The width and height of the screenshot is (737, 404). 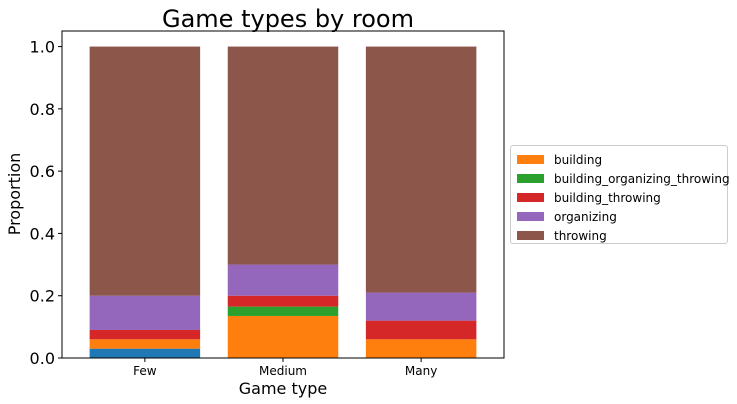 What do you see at coordinates (42, 358) in the screenshot?
I see `y-tick-label: 0.0` at bounding box center [42, 358].